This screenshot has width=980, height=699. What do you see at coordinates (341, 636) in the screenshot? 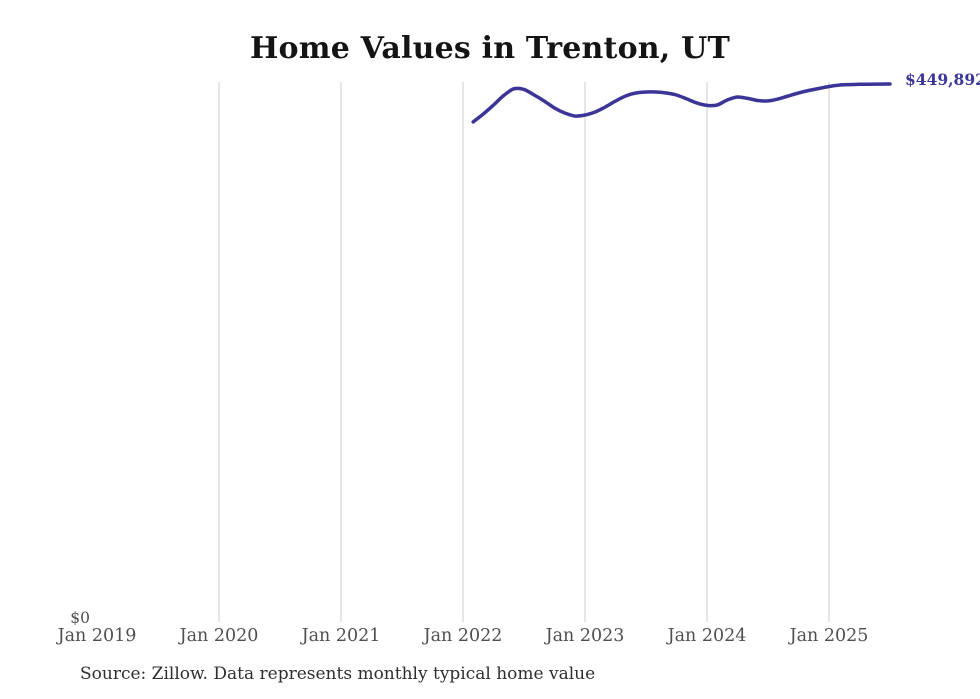
I see `x-axis-label-2021: Jan 2021` at bounding box center [341, 636].